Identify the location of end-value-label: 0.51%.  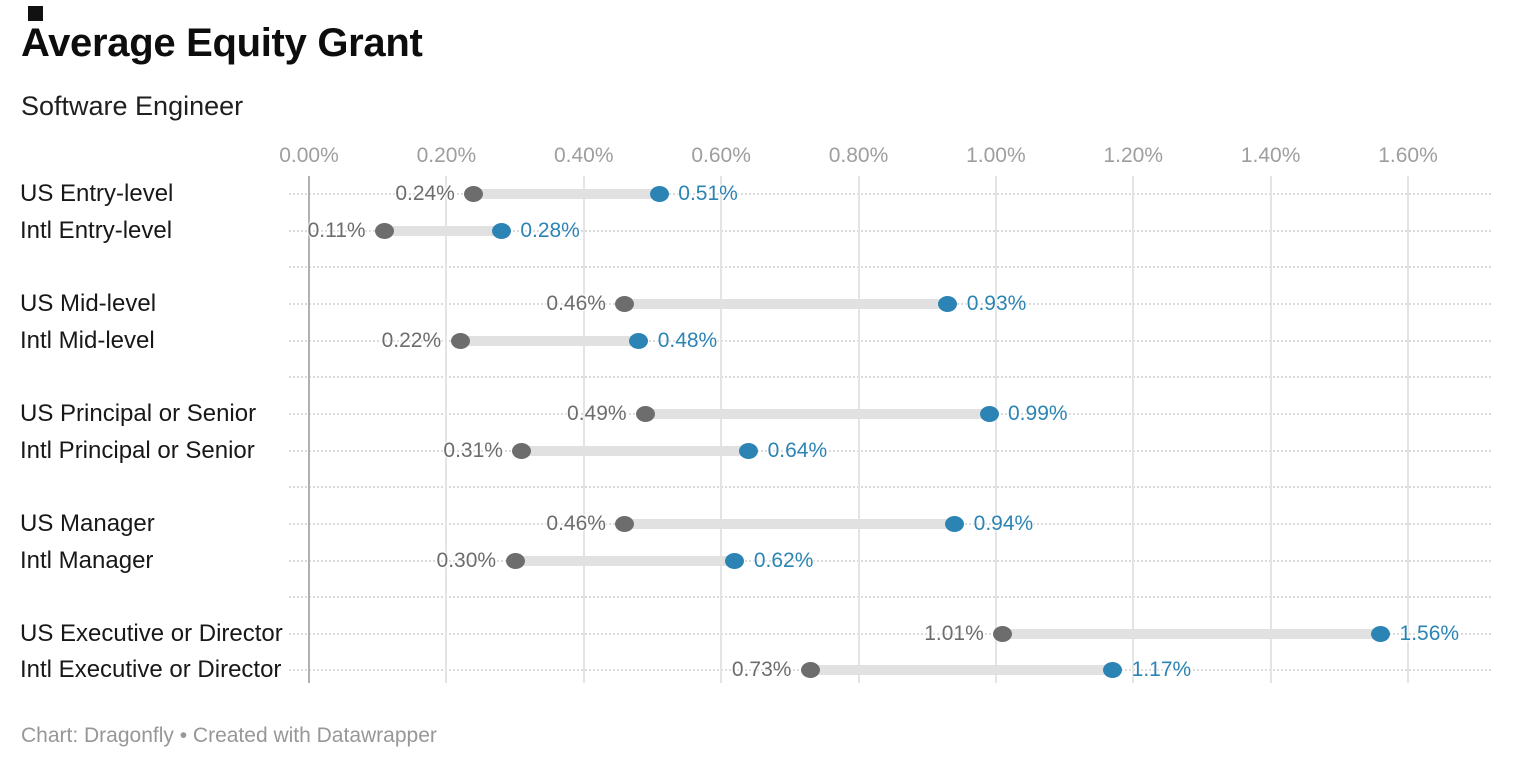
(708, 193).